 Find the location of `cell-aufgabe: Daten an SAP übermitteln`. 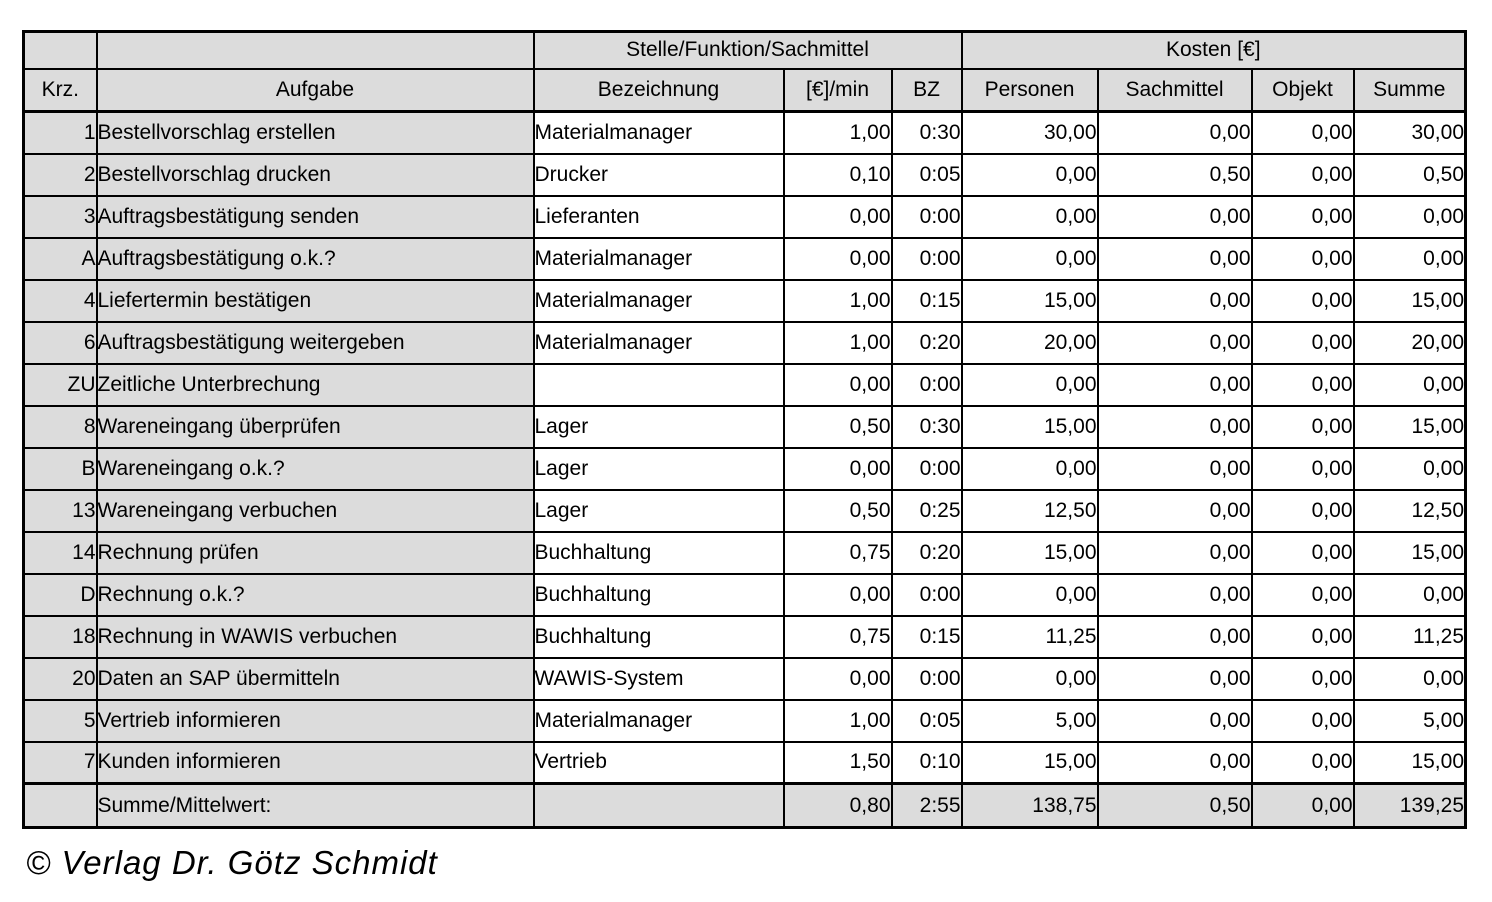

cell-aufgabe: Daten an SAP übermitteln is located at coordinates (315, 678).